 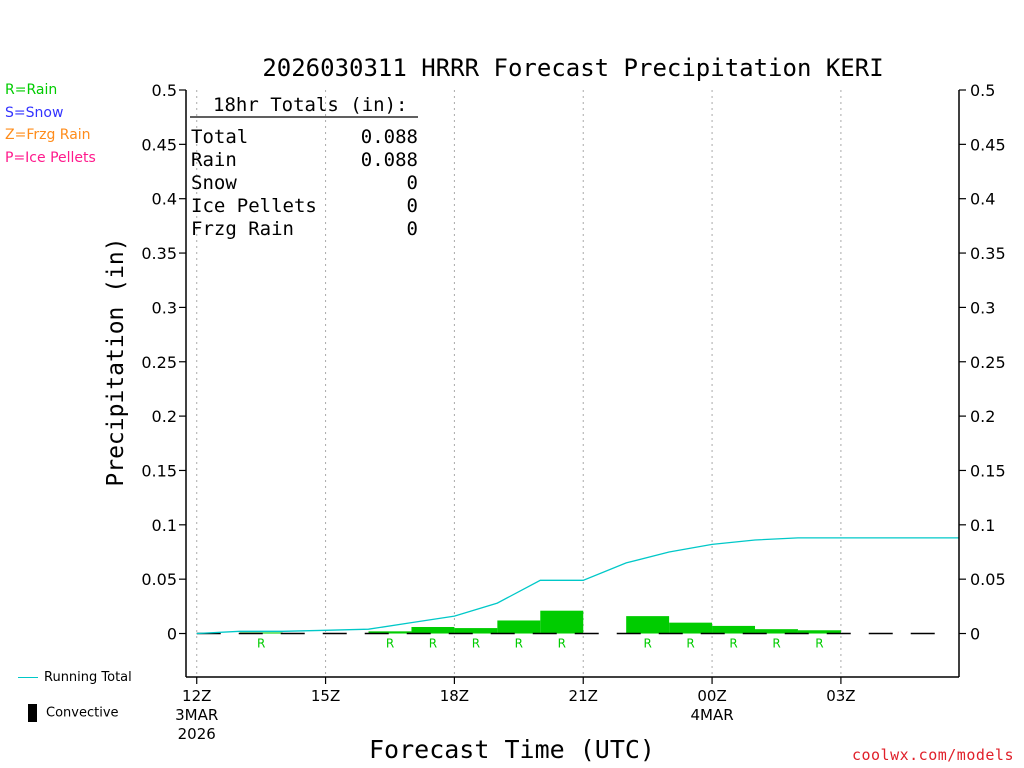 What do you see at coordinates (164, 525) in the screenshot?
I see `y-tick-label-left: 0.1` at bounding box center [164, 525].